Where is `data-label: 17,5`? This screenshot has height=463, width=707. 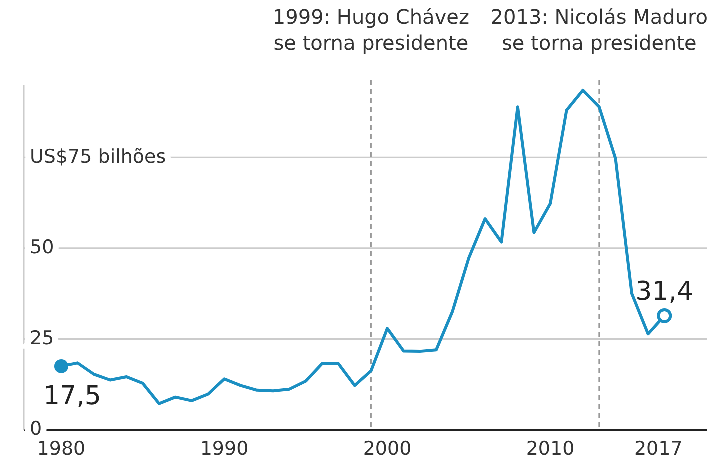
data-label: 17,5 is located at coordinates (72, 396).